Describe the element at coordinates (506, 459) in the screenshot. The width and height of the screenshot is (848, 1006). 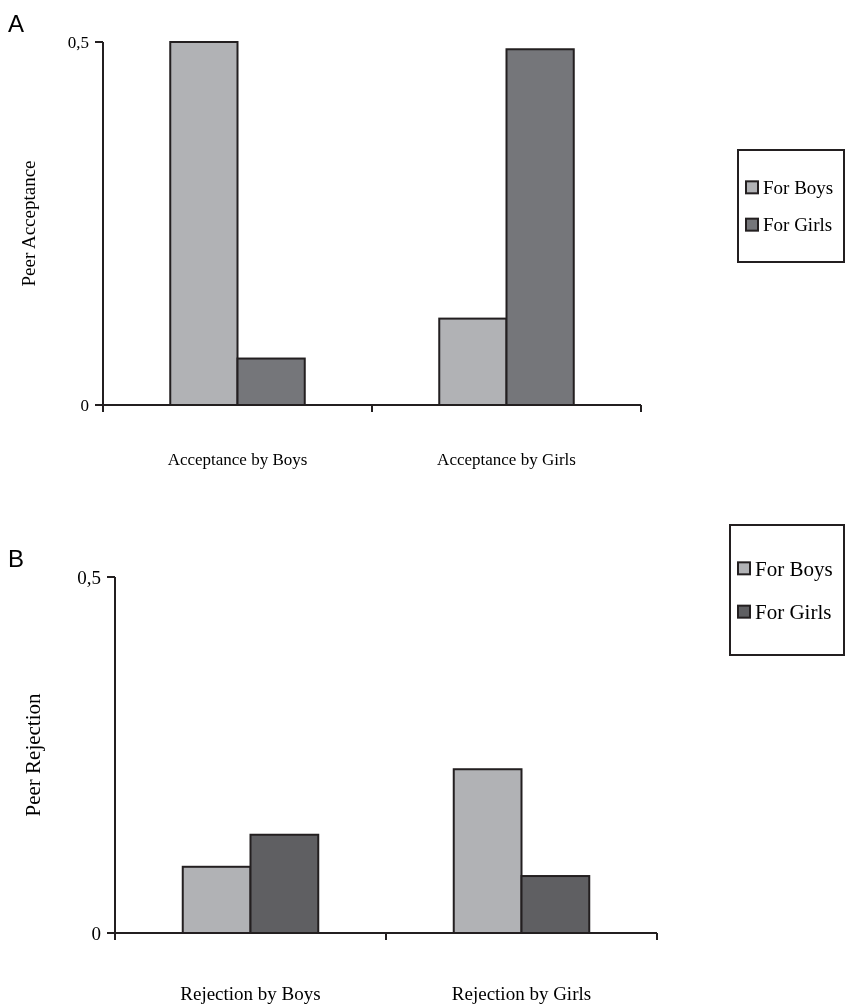
I see `x-tick-label: Acceptance by Girls` at that location.